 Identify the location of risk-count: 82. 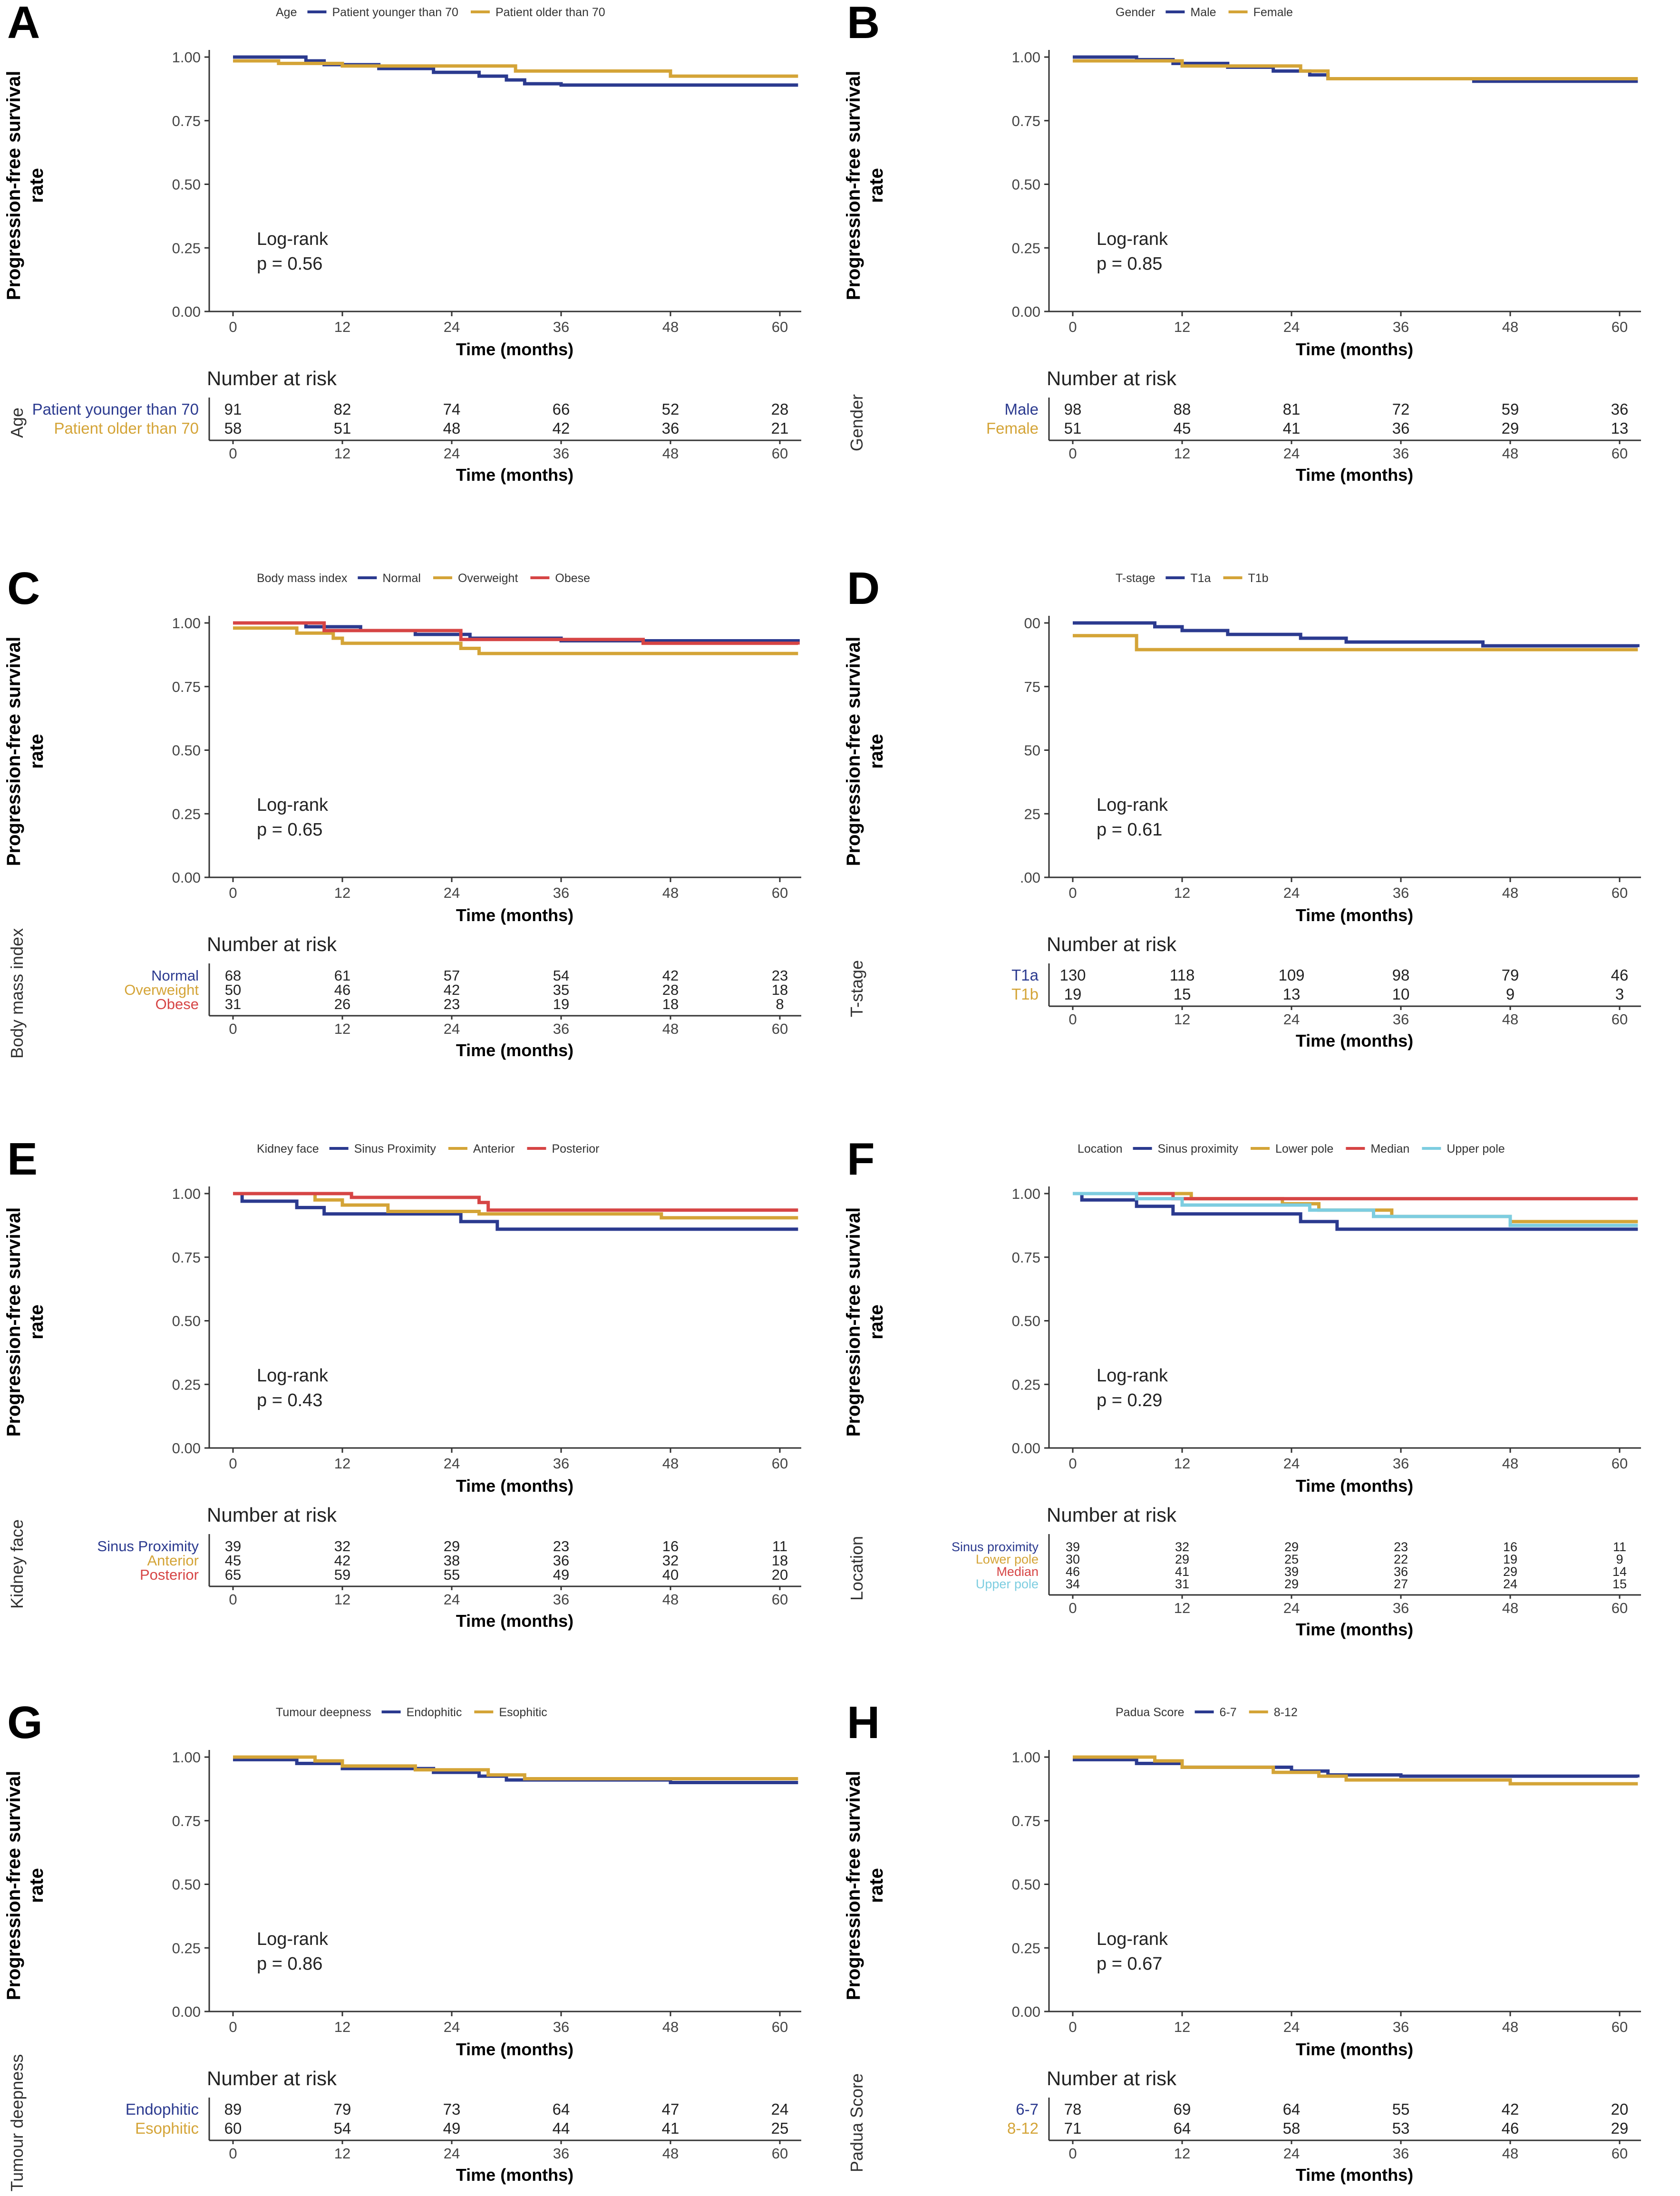
(342, 409).